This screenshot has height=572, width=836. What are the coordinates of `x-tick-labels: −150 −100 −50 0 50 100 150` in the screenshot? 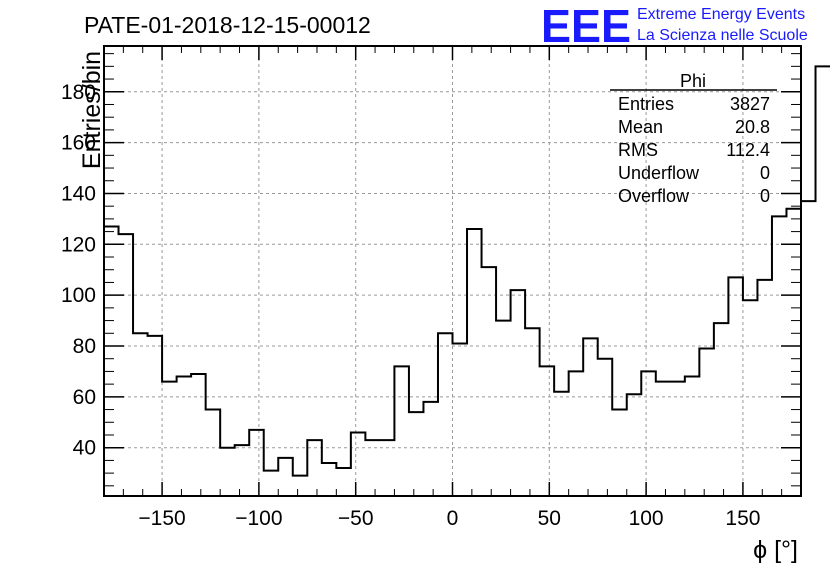 It's located at (449, 518).